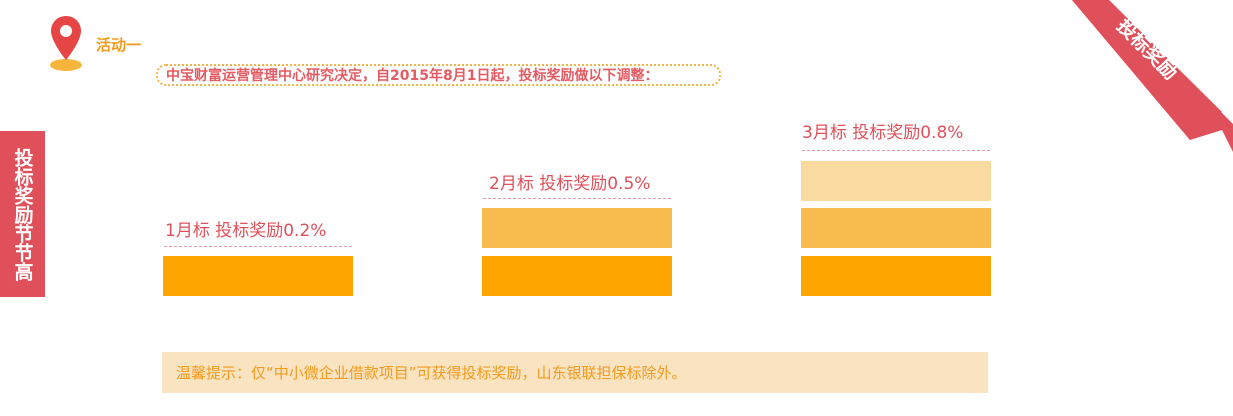  I want to click on tier-1-label: 1月标 投标奖励0.2%, so click(246, 231).